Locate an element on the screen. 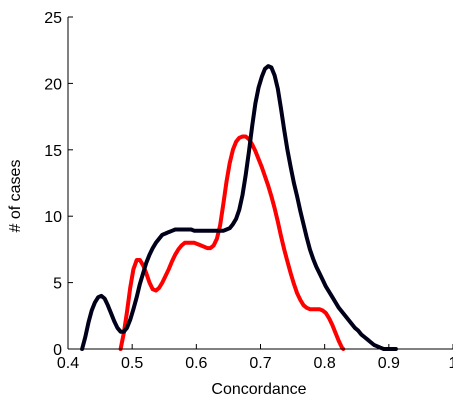 This screenshot has height=401, width=453. y-tick-label: 25 is located at coordinates (53, 18).